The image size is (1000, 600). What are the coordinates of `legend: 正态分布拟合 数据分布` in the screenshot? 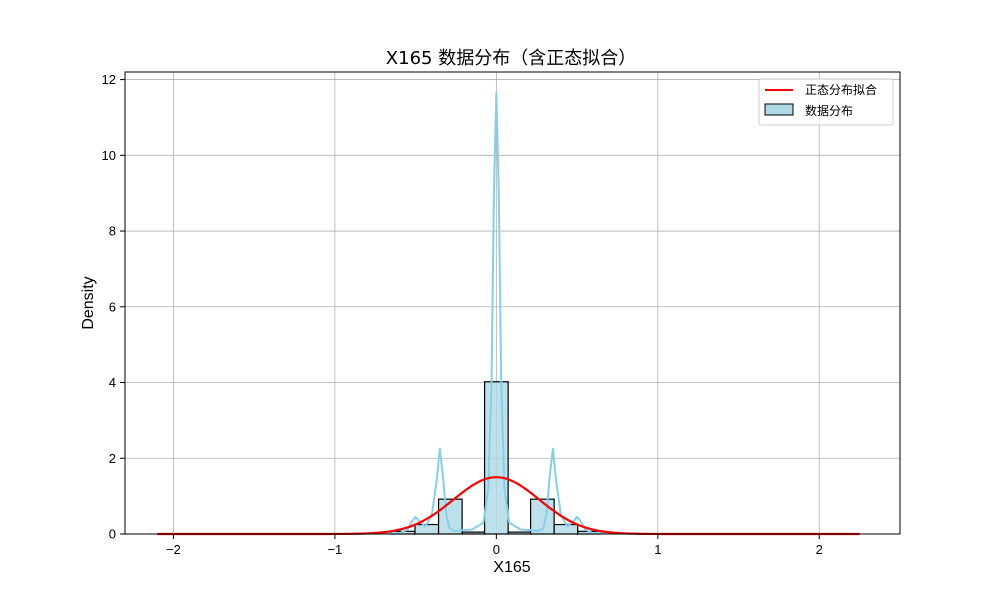 It's located at (826, 102).